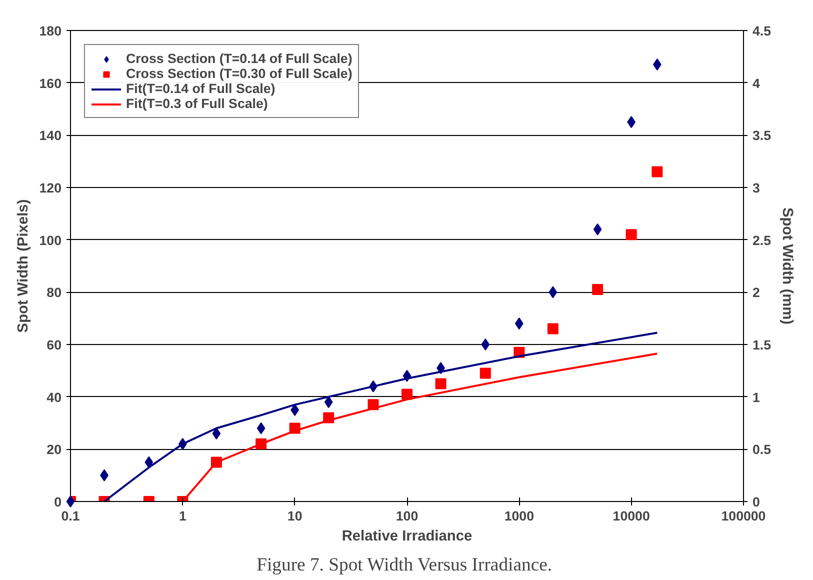  I want to click on x-tick-label: 1000, so click(519, 516).